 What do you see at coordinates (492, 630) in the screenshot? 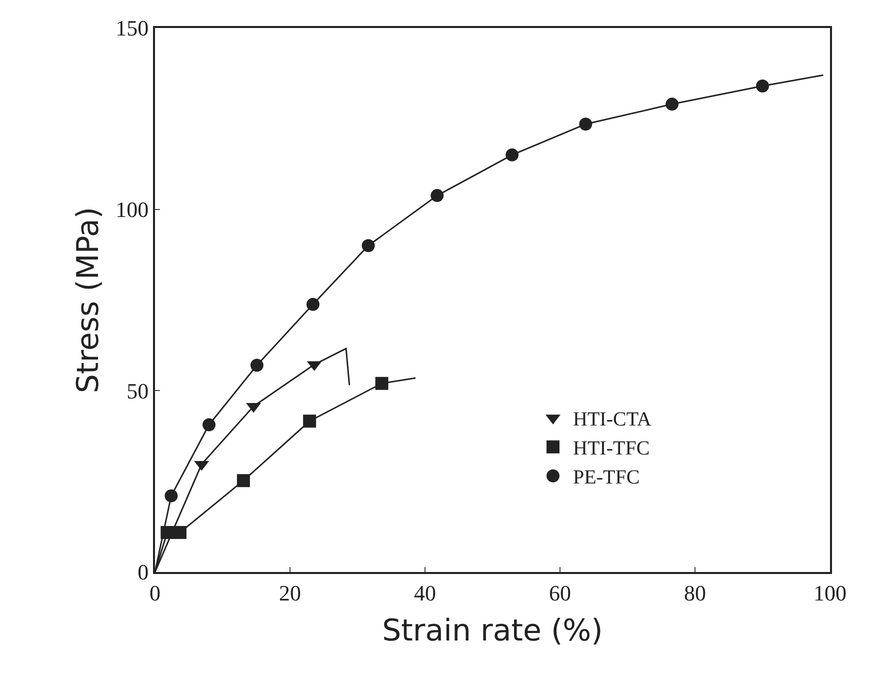
I see `x-axis-title: Strain rate (%)` at bounding box center [492, 630].